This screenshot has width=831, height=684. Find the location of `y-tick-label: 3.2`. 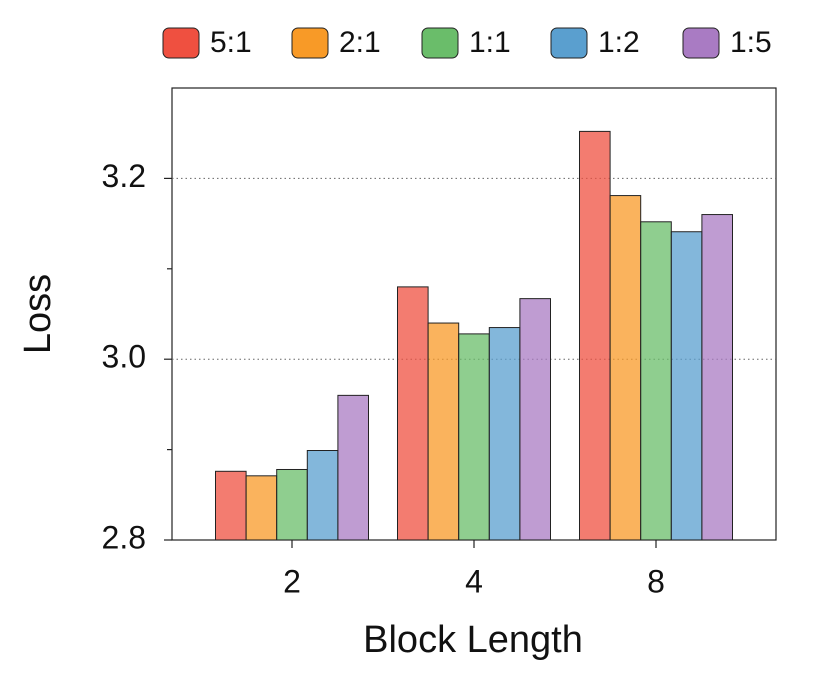

y-tick-label: 3.2 is located at coordinates (124, 176).